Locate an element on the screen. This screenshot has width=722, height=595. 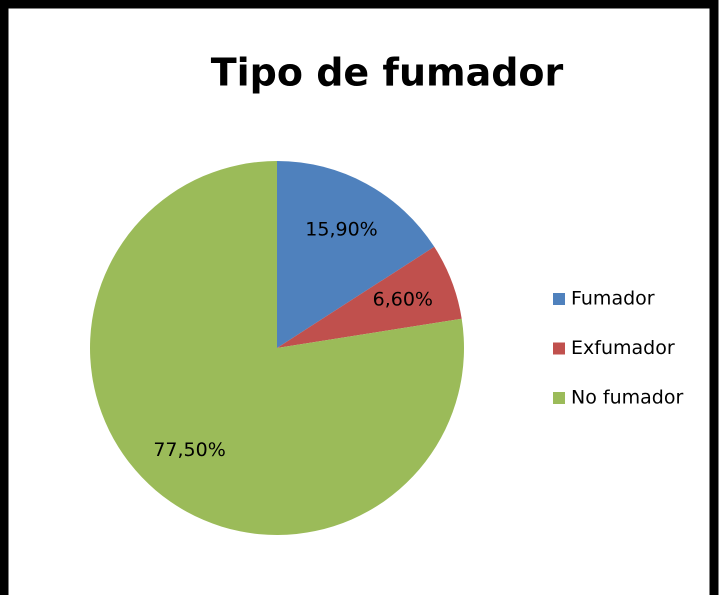
legend-label: No fumador is located at coordinates (627, 398).